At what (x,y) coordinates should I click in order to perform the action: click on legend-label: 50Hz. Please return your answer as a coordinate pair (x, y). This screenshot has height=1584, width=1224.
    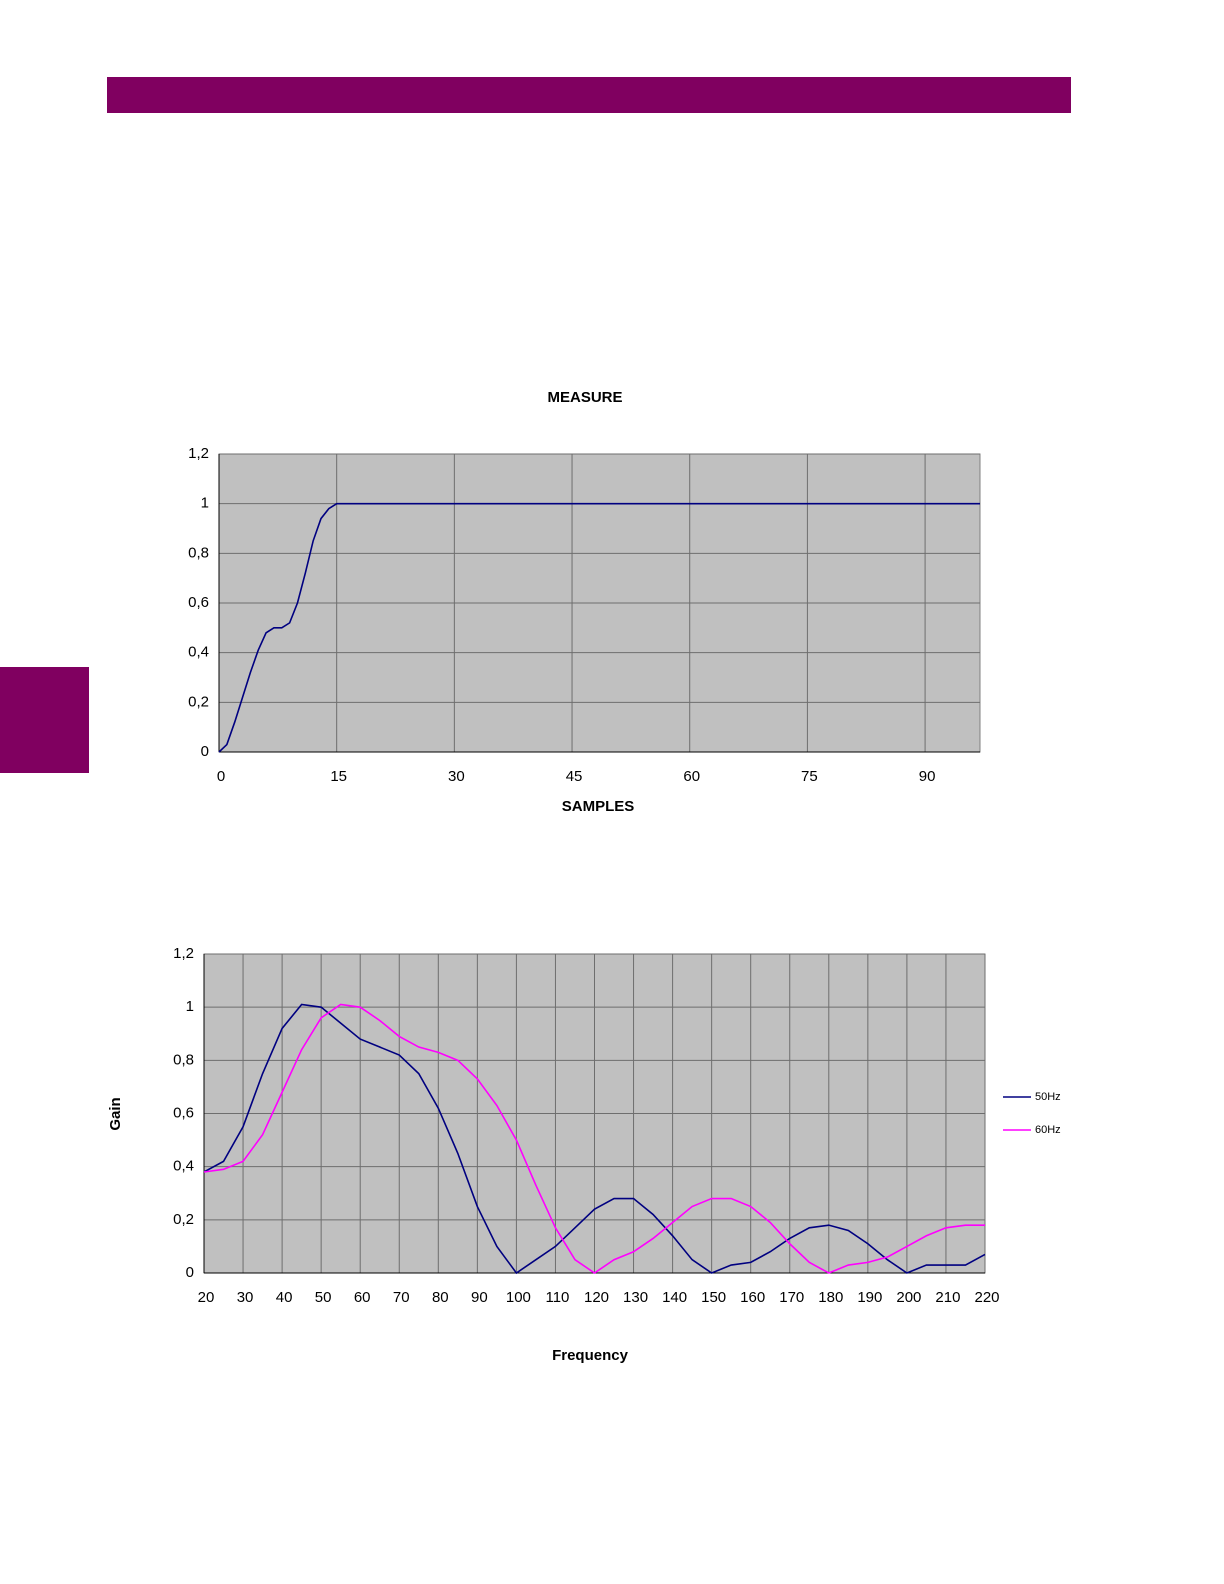
    Looking at the image, I should click on (1048, 1097).